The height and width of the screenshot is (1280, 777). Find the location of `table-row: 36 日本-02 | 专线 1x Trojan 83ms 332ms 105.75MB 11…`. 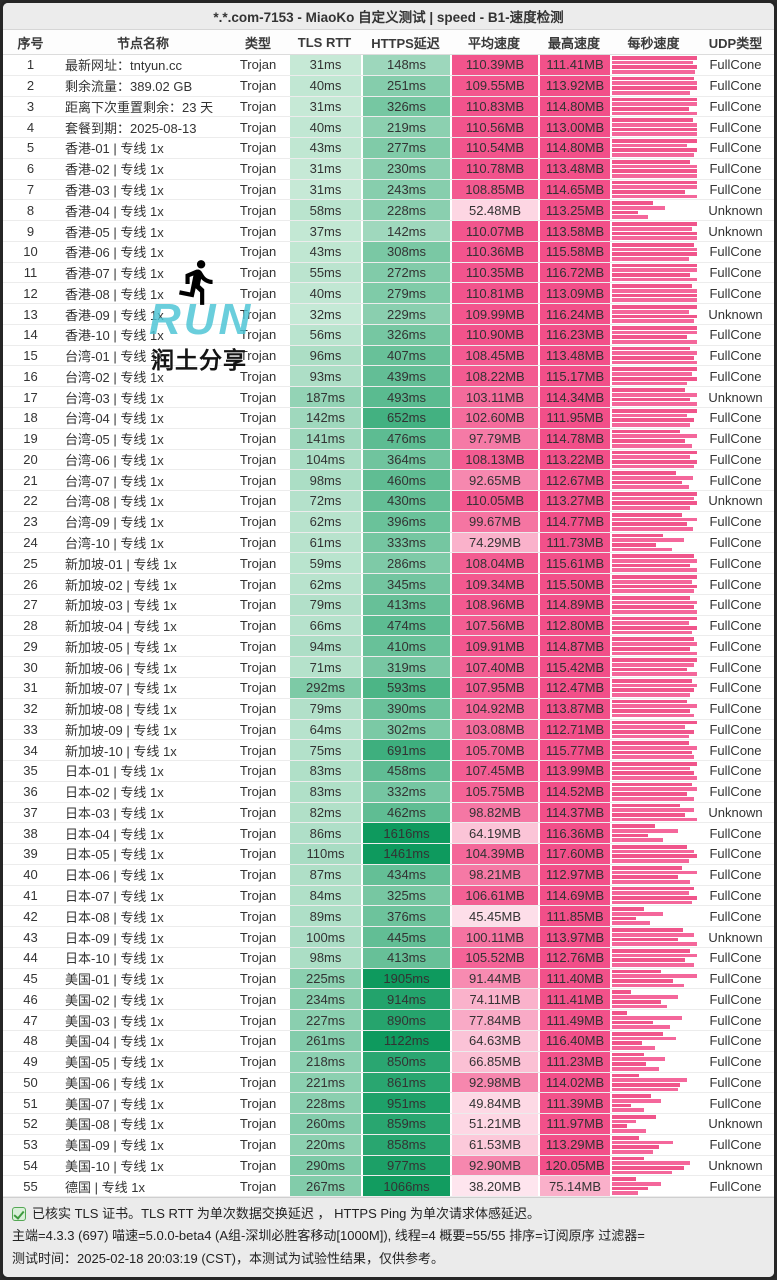

table-row: 36 日本-02 | 专线 1x Trojan 83ms 332ms 105.75MB 11… is located at coordinates (388, 792).